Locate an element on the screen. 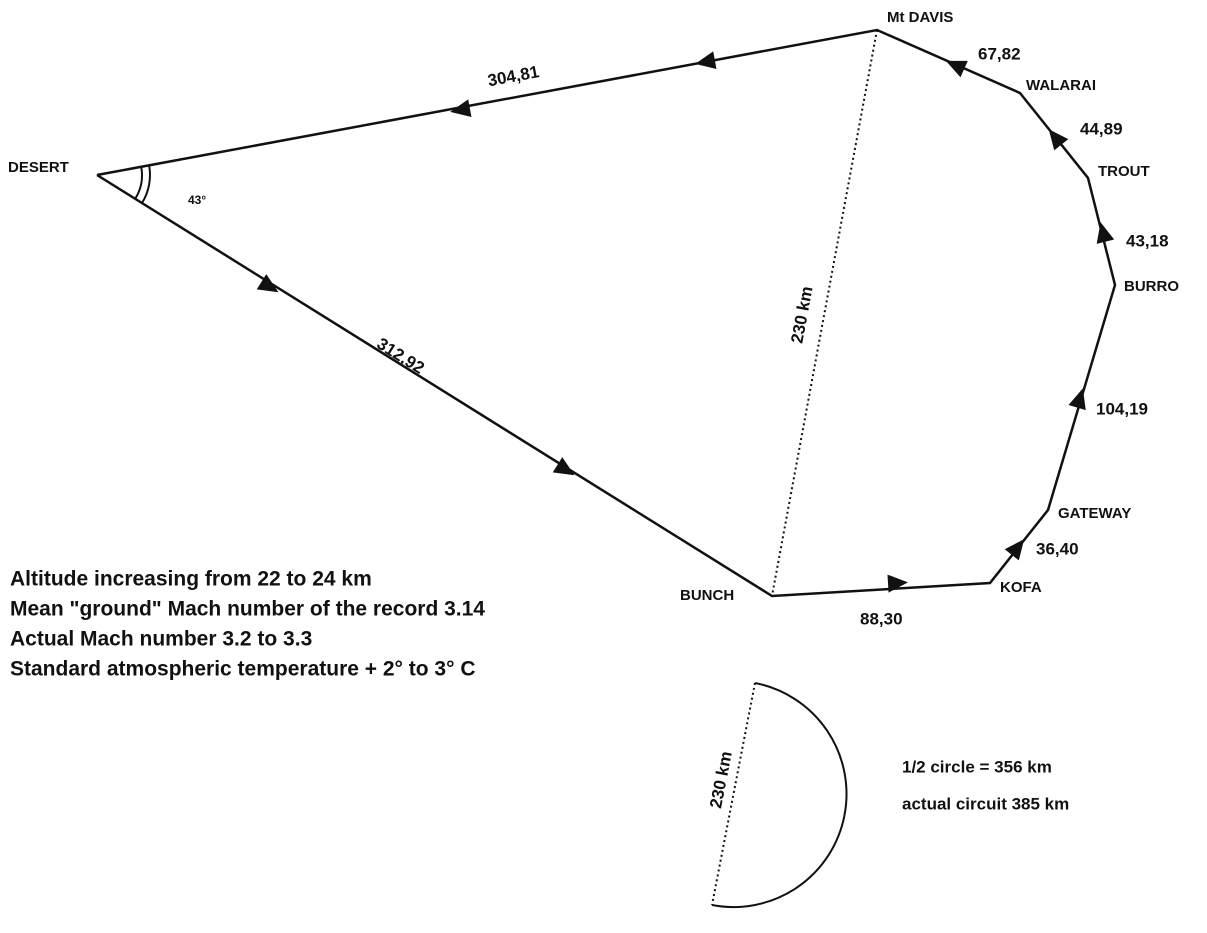  node-label: WALARAI is located at coordinates (1061, 85).